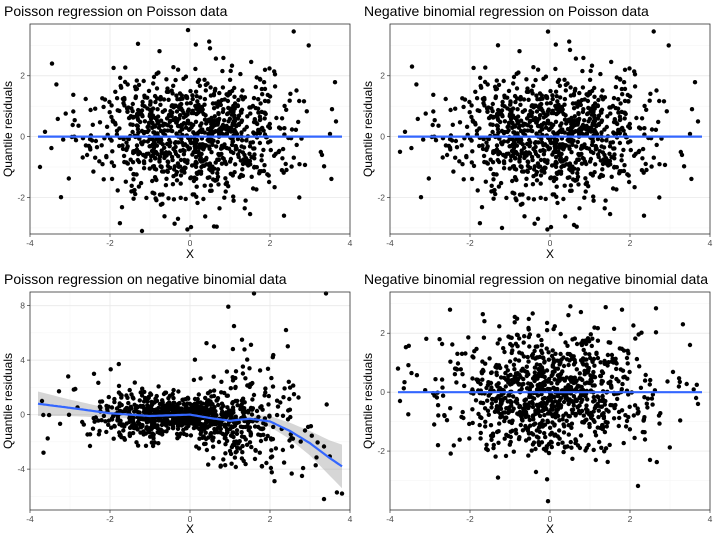 The width and height of the screenshot is (720, 540). What do you see at coordinates (8, 401) in the screenshot?
I see `y-axis-label-p3: Quantile residuals` at bounding box center [8, 401].